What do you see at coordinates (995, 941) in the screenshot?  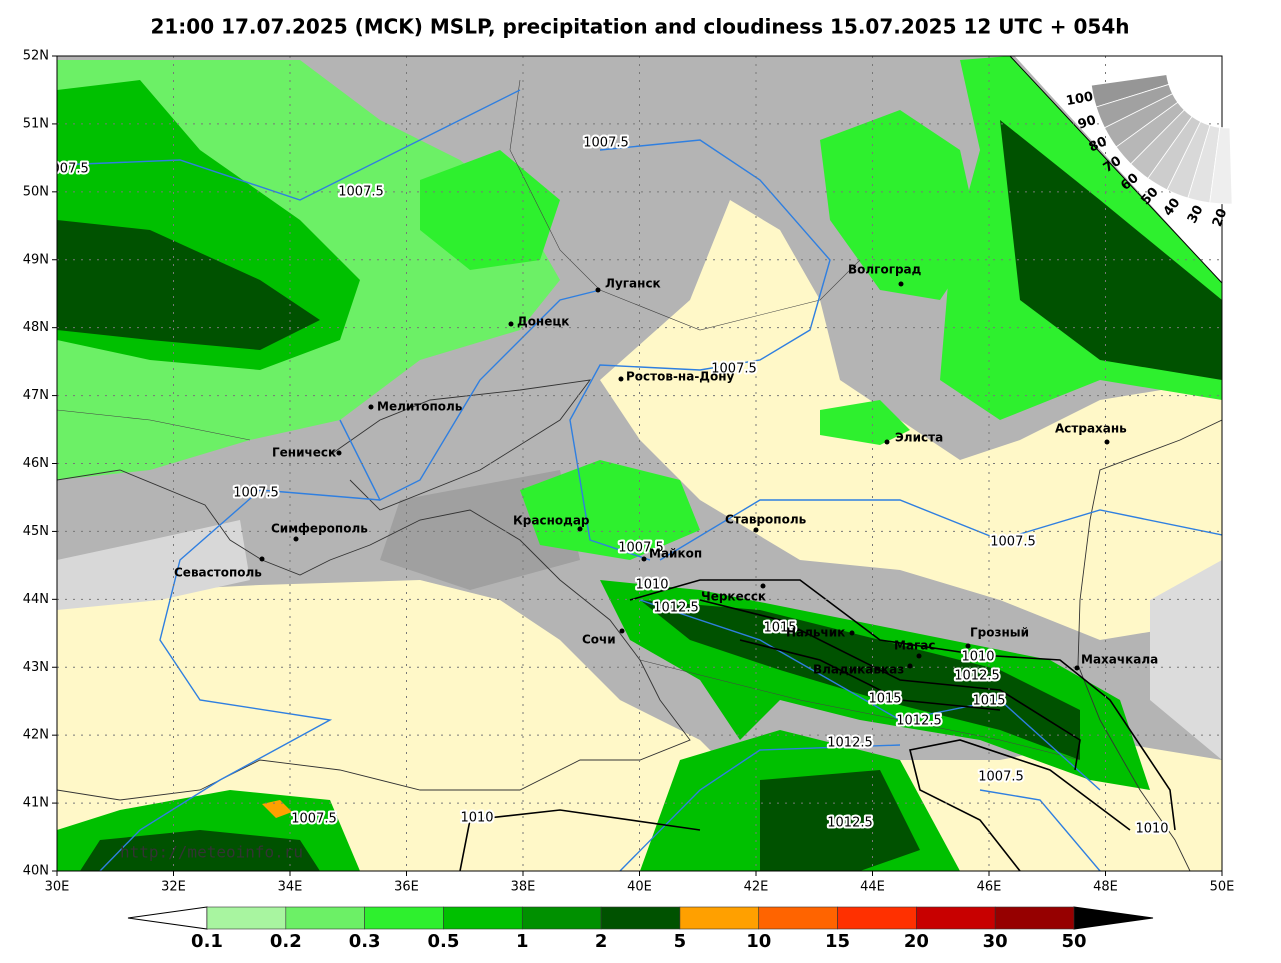 I see `colorbar-label: 30` at bounding box center [995, 941].